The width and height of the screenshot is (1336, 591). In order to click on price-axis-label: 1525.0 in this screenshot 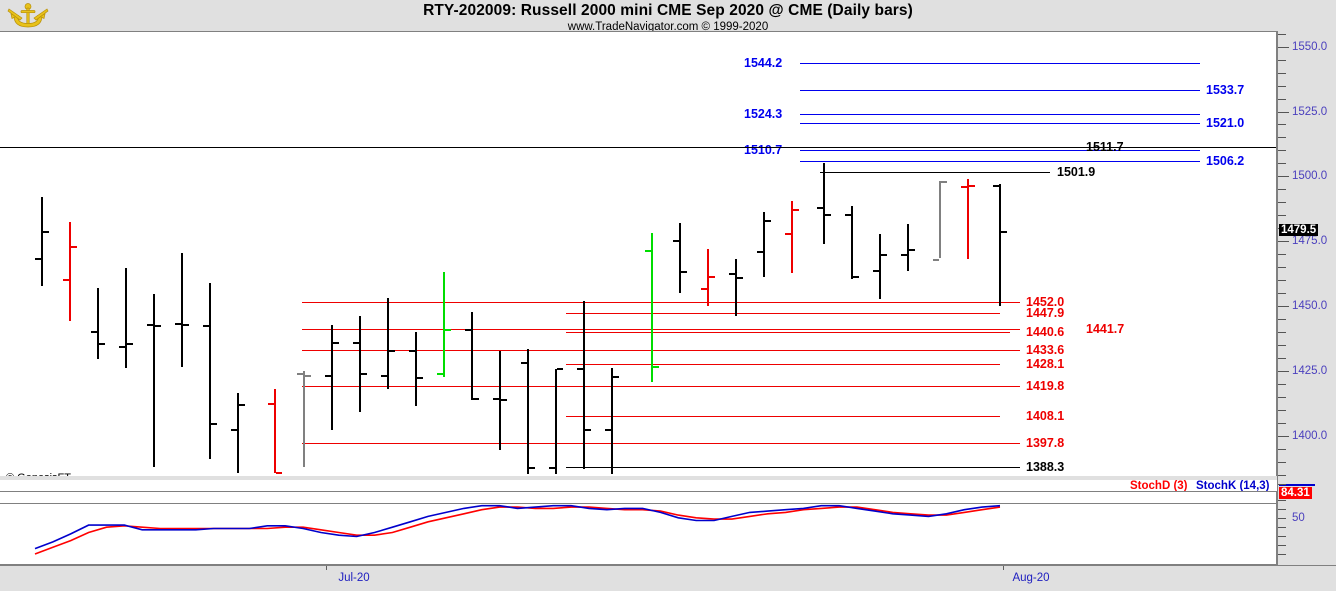, I will do `click(1310, 111)`.